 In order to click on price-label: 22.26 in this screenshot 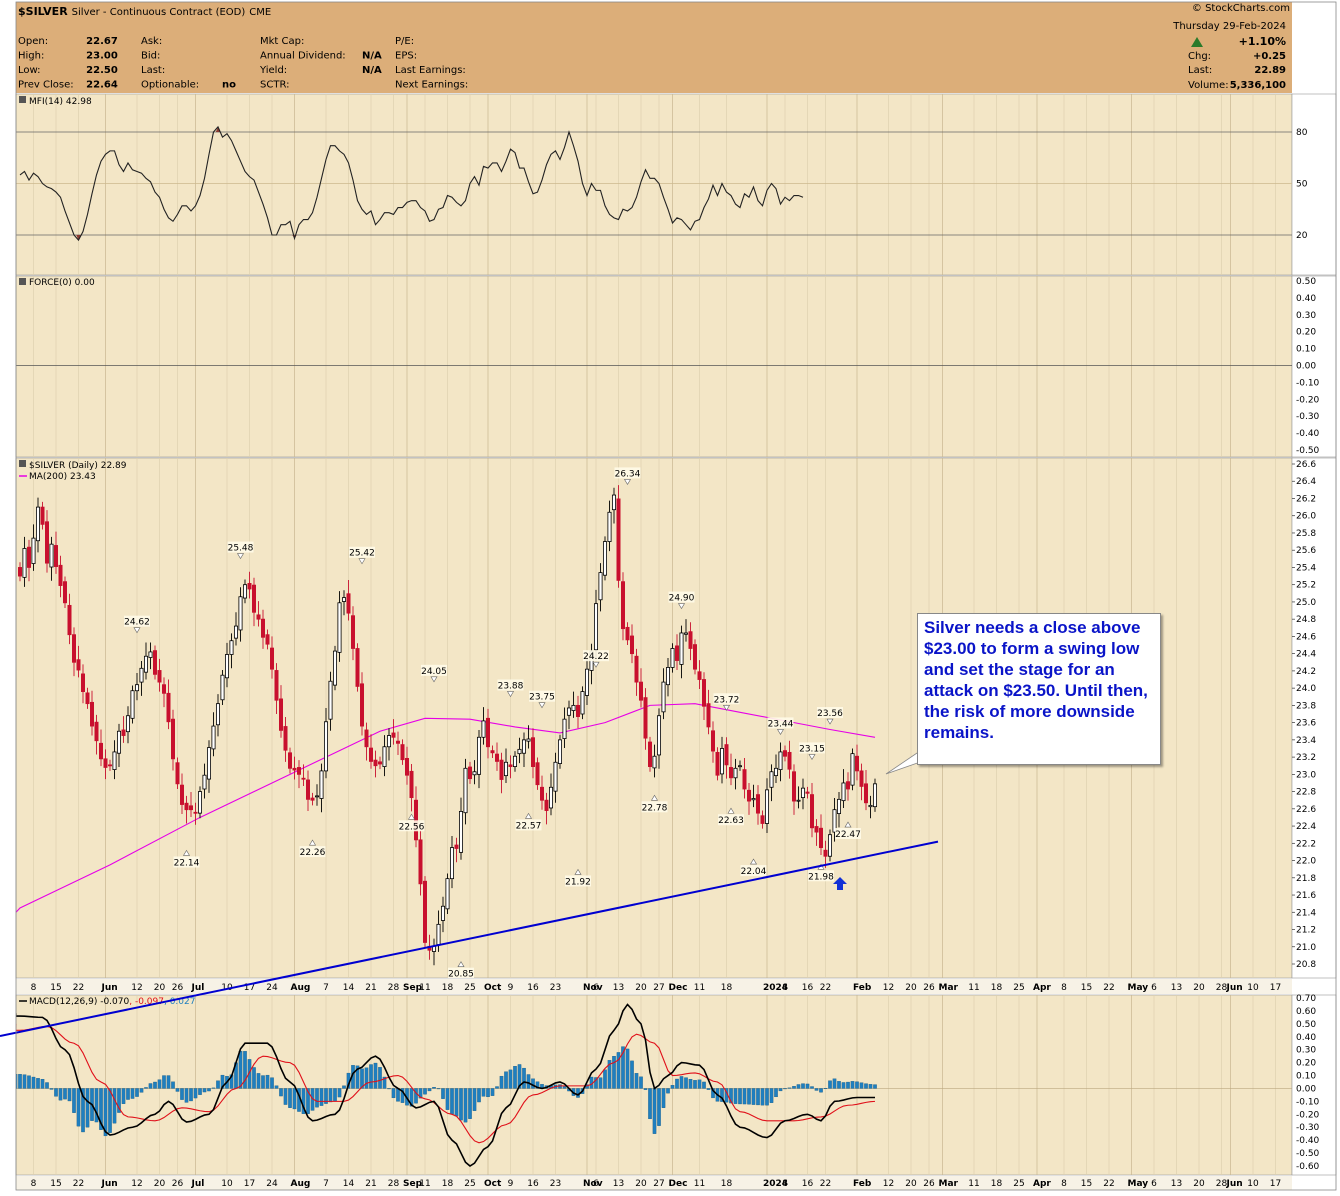, I will do `click(312, 848)`.